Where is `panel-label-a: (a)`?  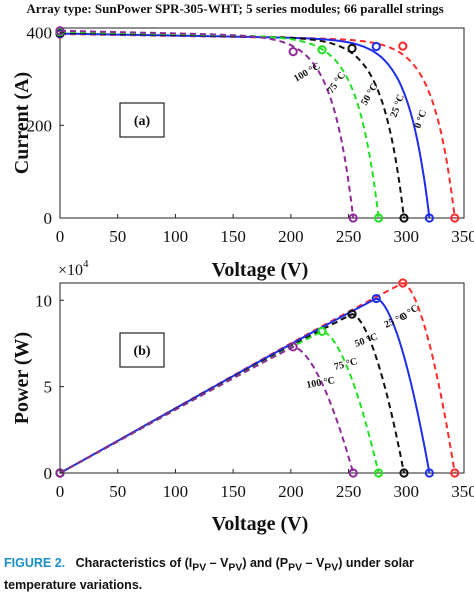 panel-label-a: (a) is located at coordinates (142, 121).